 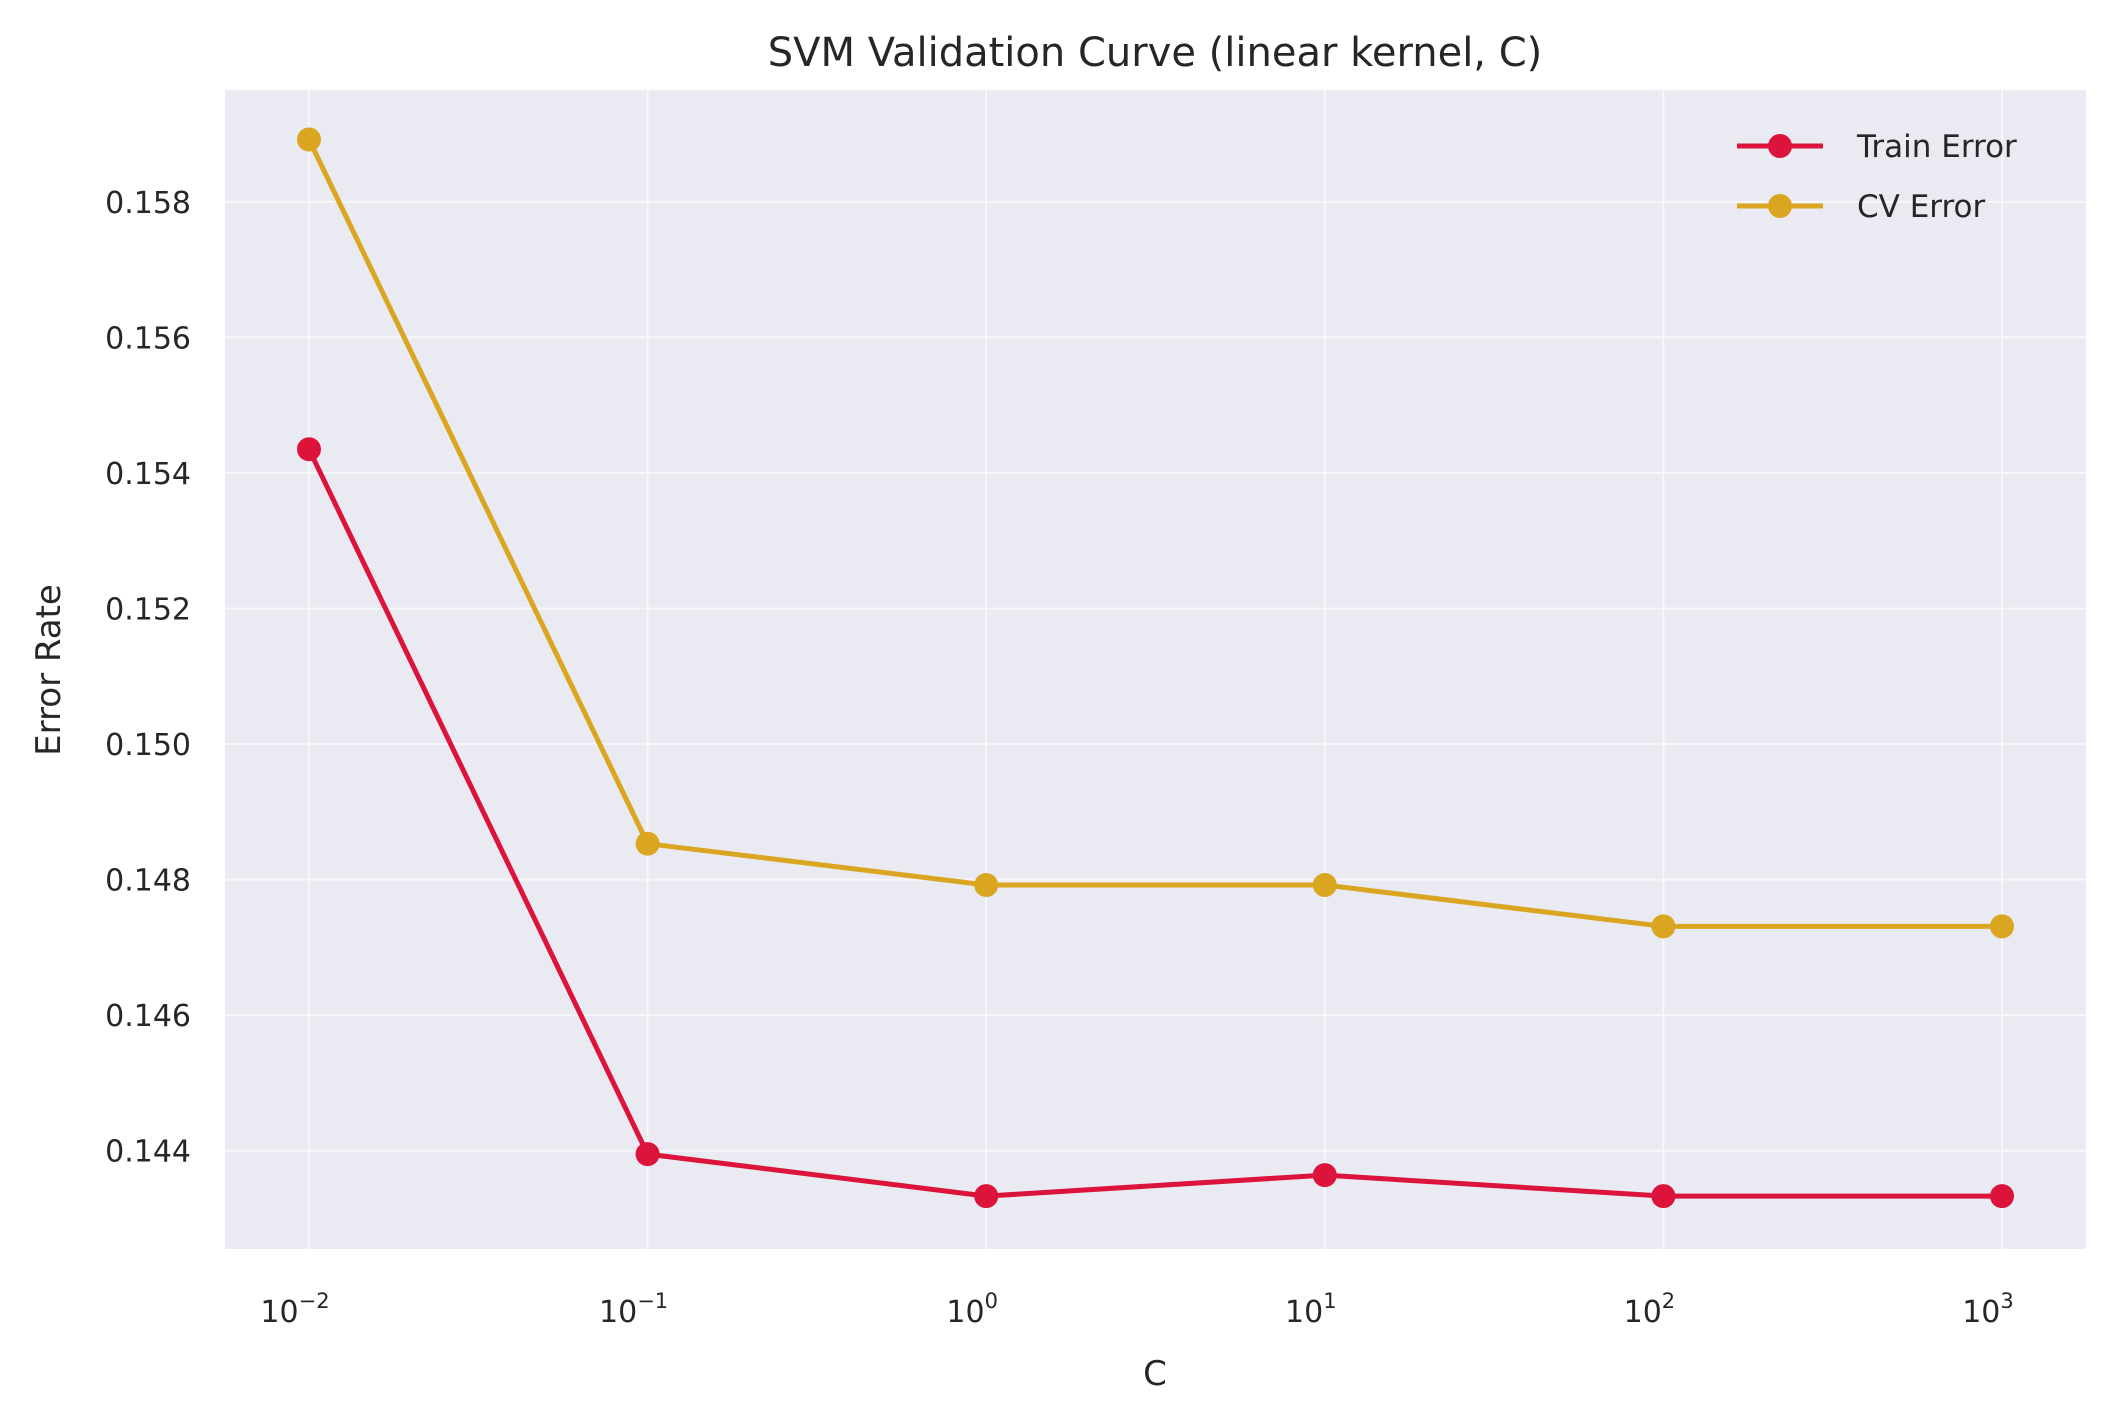 I want to click on x-tick-label: 10³, so click(x=1988, y=1309).